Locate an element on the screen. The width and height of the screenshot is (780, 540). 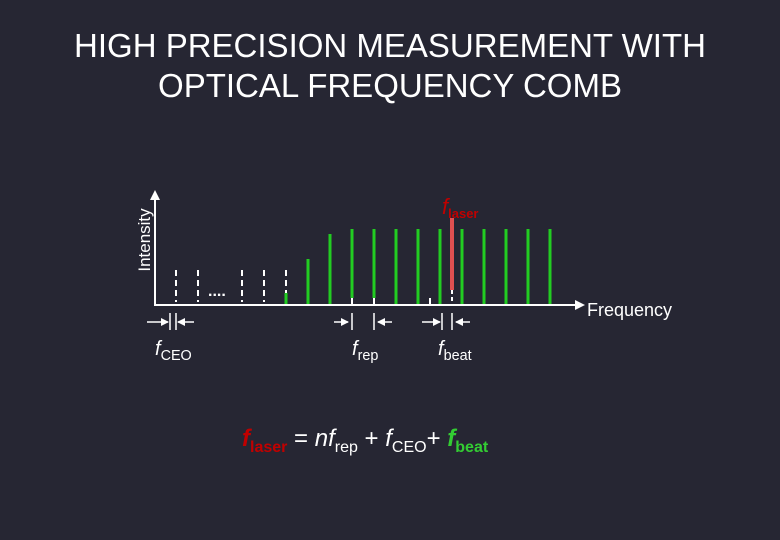
eq-rep-subscript: rep is located at coordinates (346, 447).